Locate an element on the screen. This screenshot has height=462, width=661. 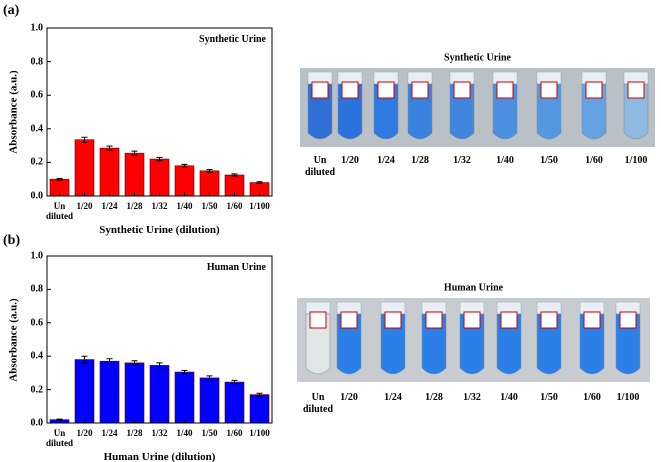
photo-title: Human Urine is located at coordinates (473, 288).